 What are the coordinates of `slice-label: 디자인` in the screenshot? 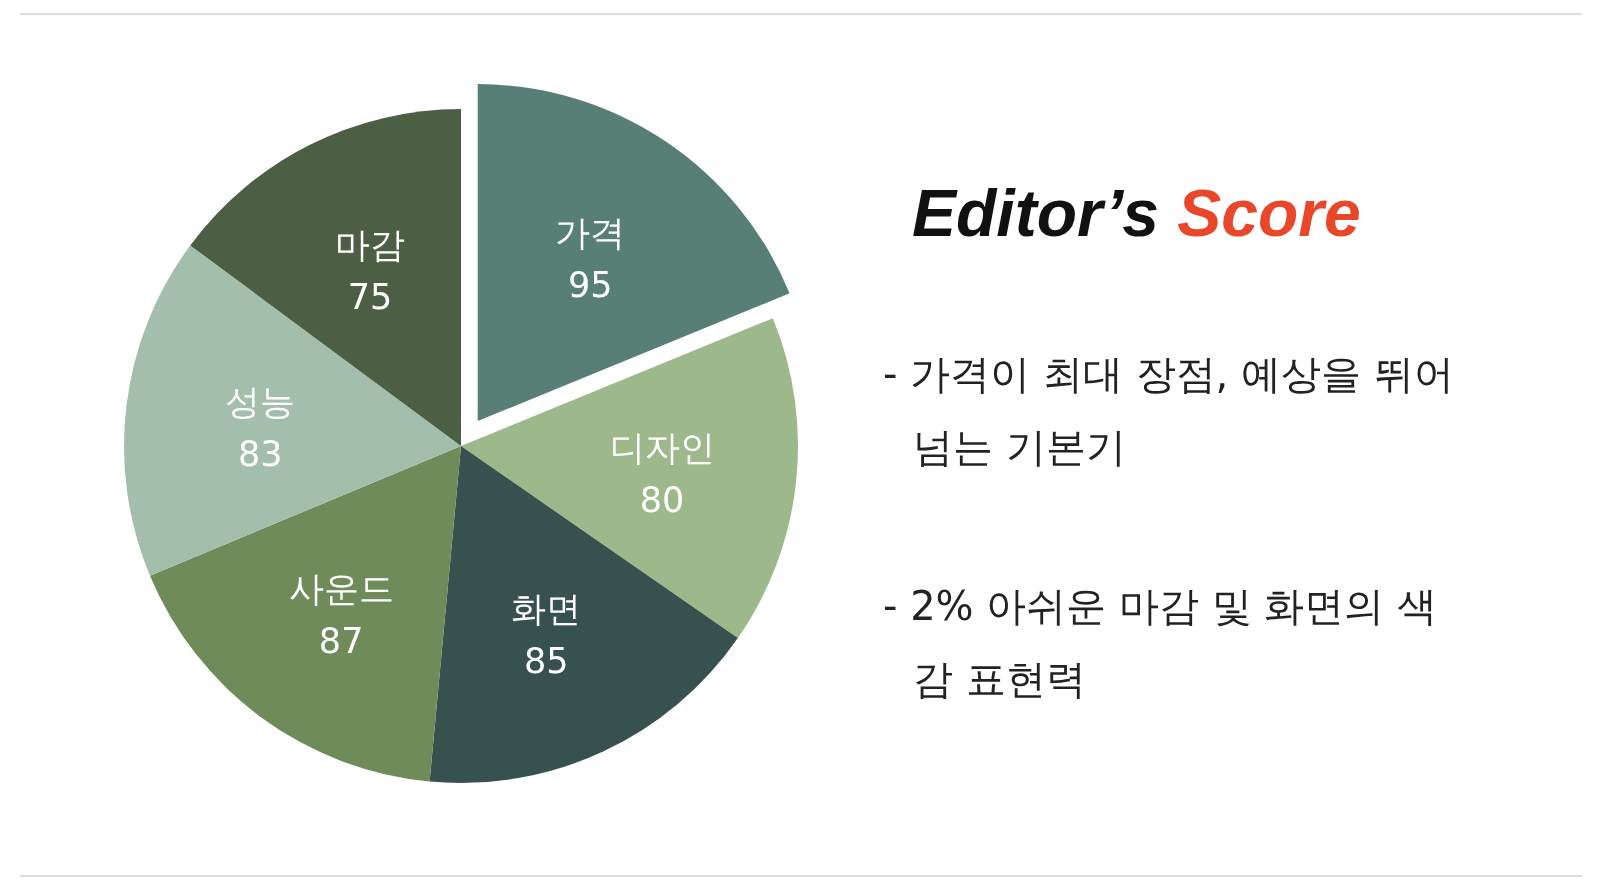 It's located at (662, 447).